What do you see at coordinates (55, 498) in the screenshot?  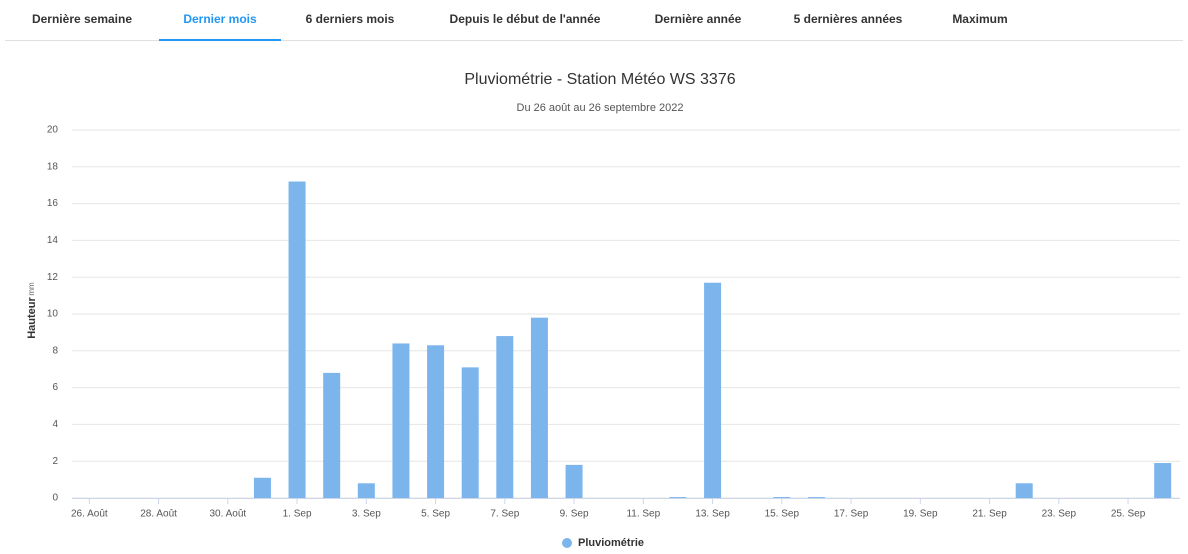 I see `y-tick-label: 0` at bounding box center [55, 498].